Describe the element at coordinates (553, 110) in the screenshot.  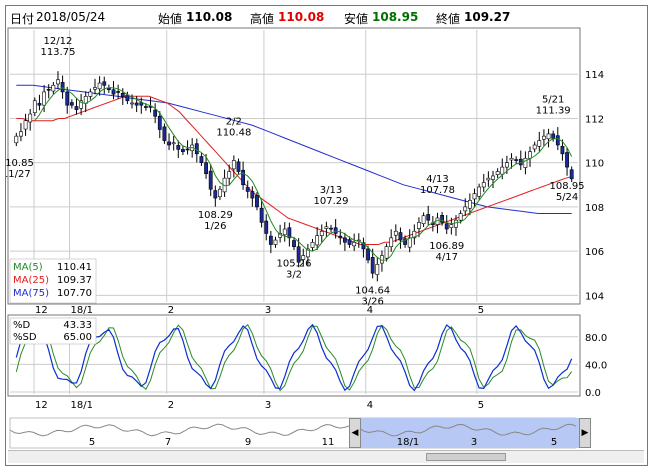
I see `price-annotation: 111.39` at that location.